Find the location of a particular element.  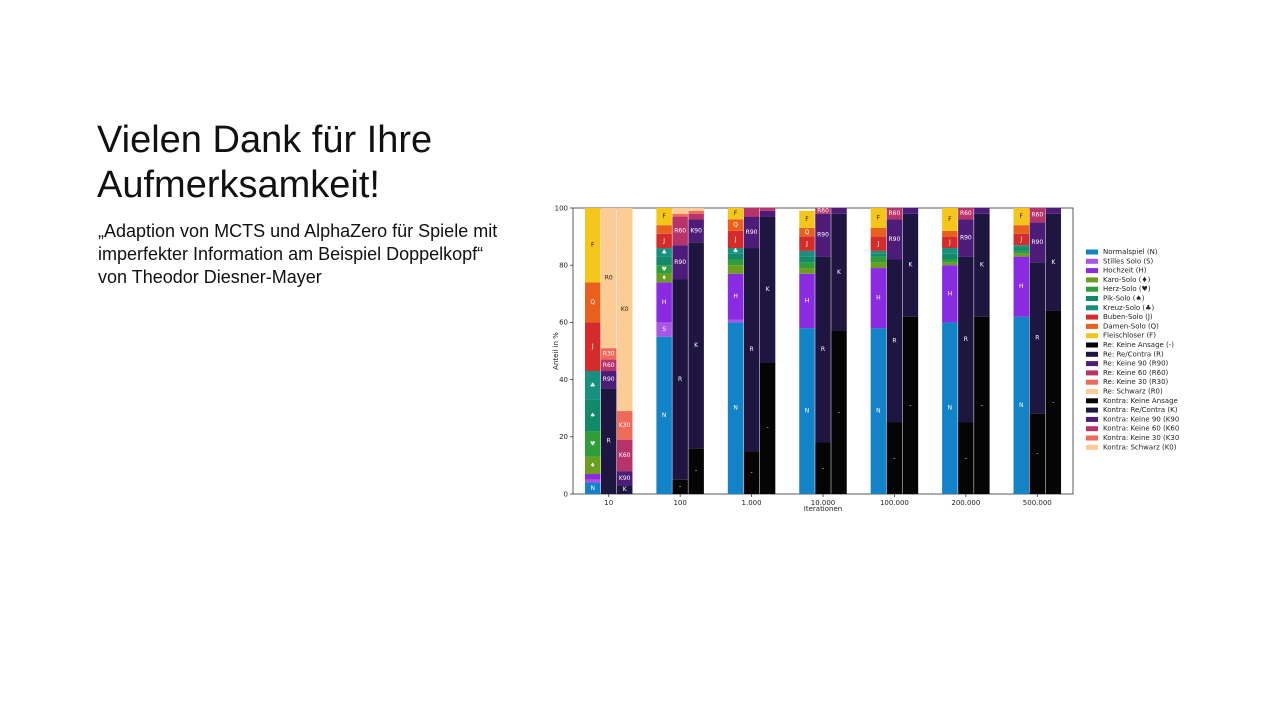

slide-title: Vielen Dank für Ihre Aufmerksamkeit! is located at coordinates (312, 163).